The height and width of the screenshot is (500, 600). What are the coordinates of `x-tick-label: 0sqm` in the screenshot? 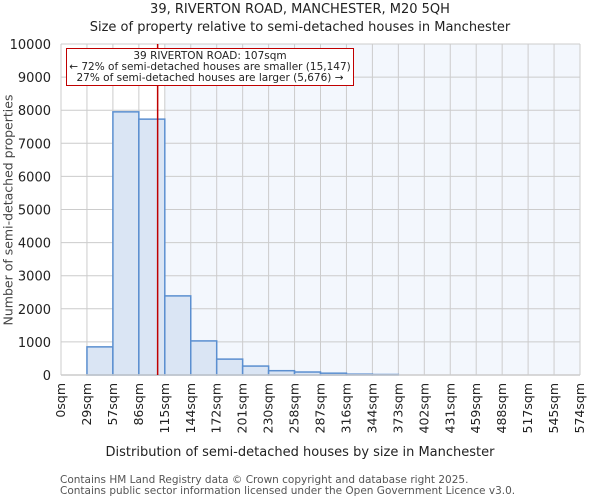 It's located at (60, 400).